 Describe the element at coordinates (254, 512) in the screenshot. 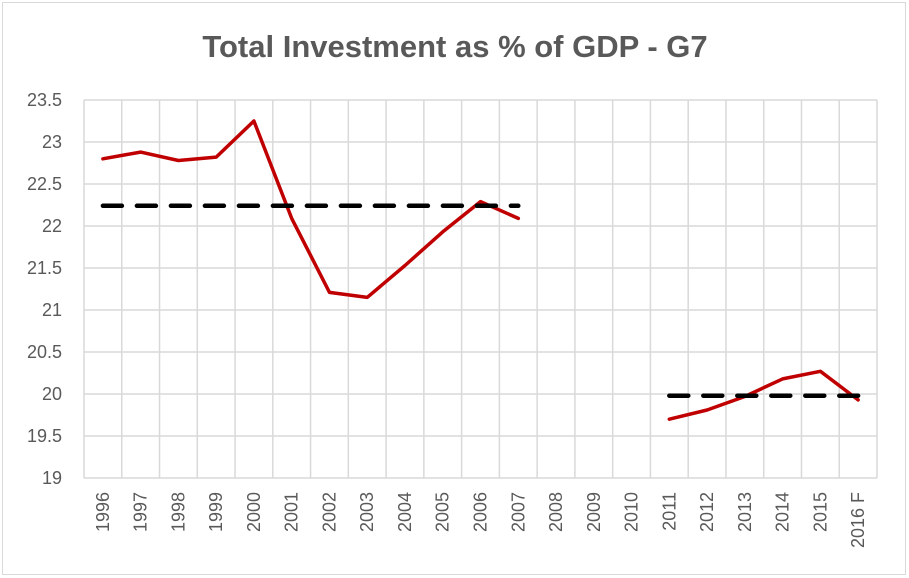

I see `x-tick-label: 2000` at that location.